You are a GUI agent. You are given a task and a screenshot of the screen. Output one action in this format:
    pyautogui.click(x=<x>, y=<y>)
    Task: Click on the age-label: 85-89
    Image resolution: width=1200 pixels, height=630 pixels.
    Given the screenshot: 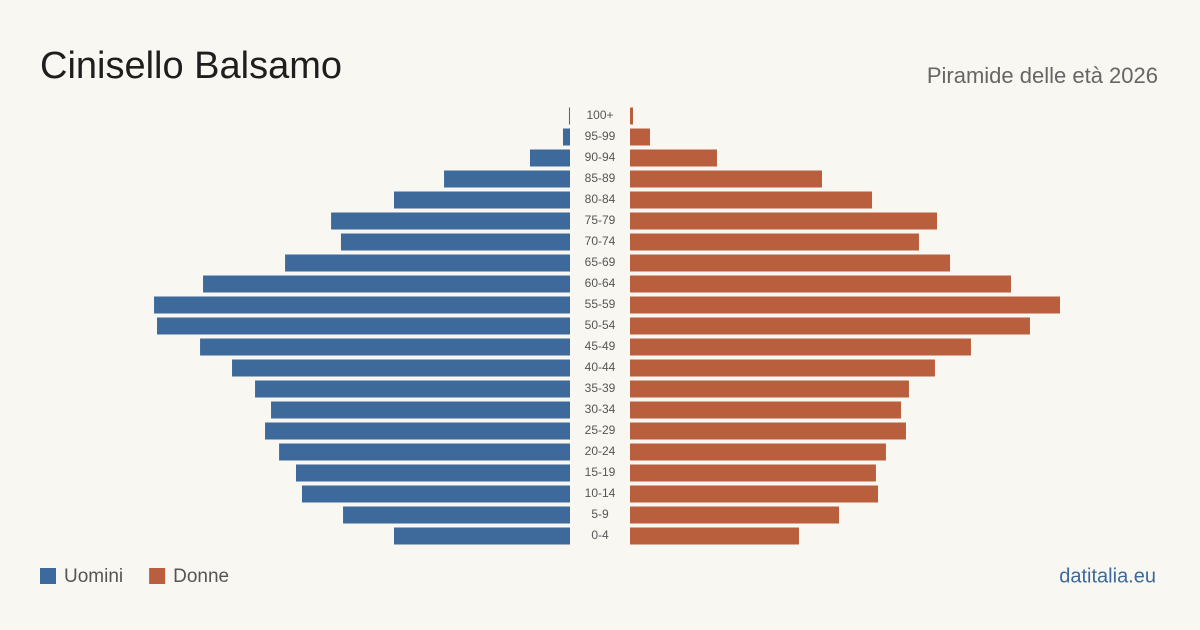 What is the action you would take?
    pyautogui.click(x=600, y=178)
    